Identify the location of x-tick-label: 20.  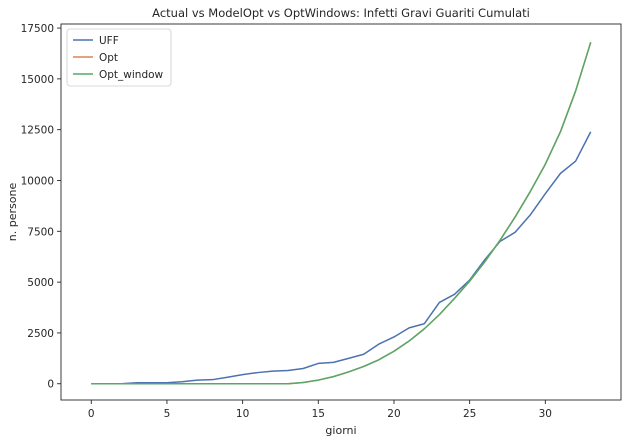
(393, 414).